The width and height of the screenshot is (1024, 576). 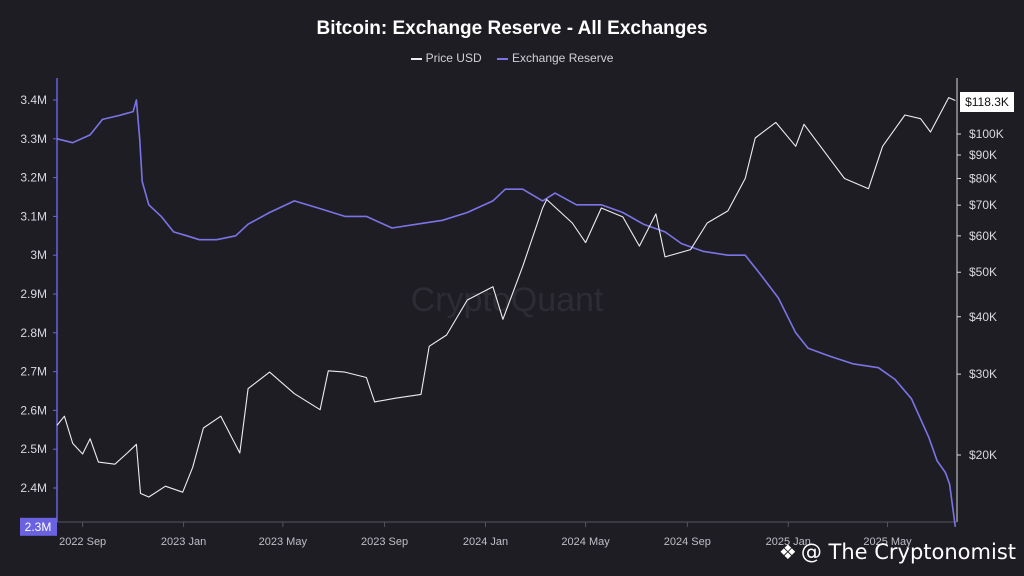 What do you see at coordinates (453, 58) in the screenshot?
I see `legend-label-price: Price USD` at bounding box center [453, 58].